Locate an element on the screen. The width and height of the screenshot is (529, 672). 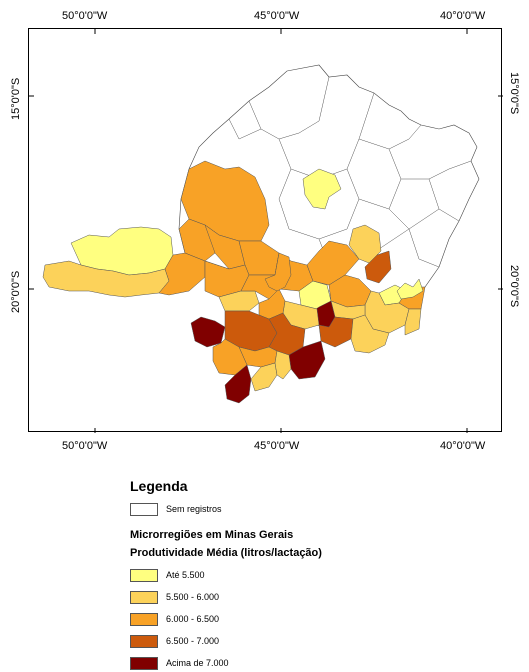
bottom-tick-label: 45°0'0"W is located at coordinates (277, 446).